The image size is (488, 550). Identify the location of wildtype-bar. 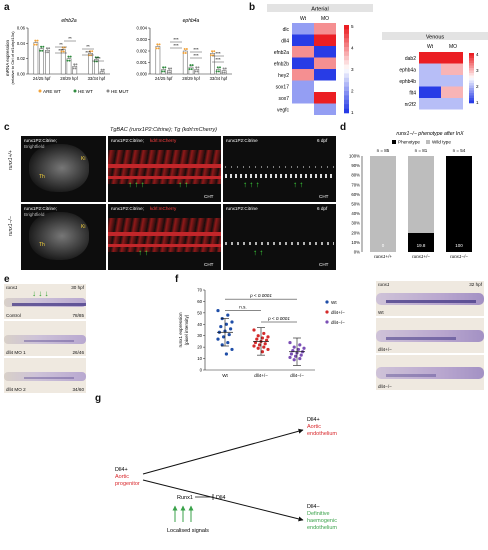
(383, 204).